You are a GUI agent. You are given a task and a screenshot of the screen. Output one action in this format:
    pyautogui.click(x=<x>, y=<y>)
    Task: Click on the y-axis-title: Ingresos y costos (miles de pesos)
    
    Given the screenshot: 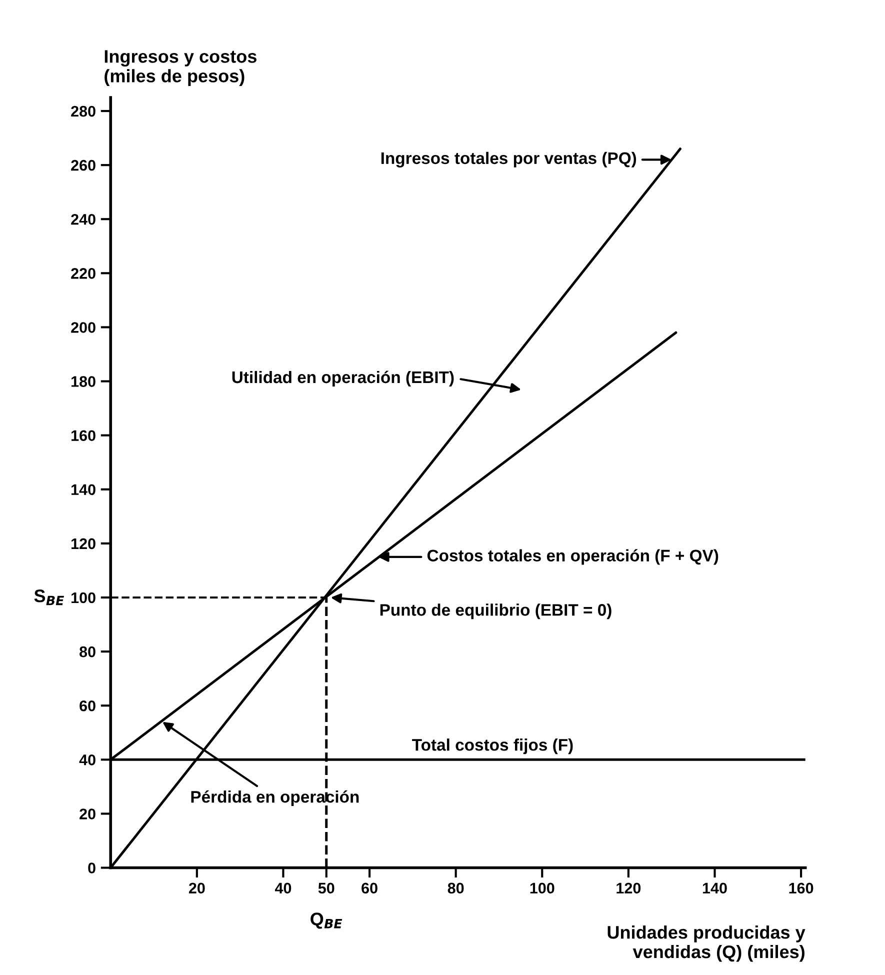 What is the action you would take?
    pyautogui.click(x=180, y=68)
    